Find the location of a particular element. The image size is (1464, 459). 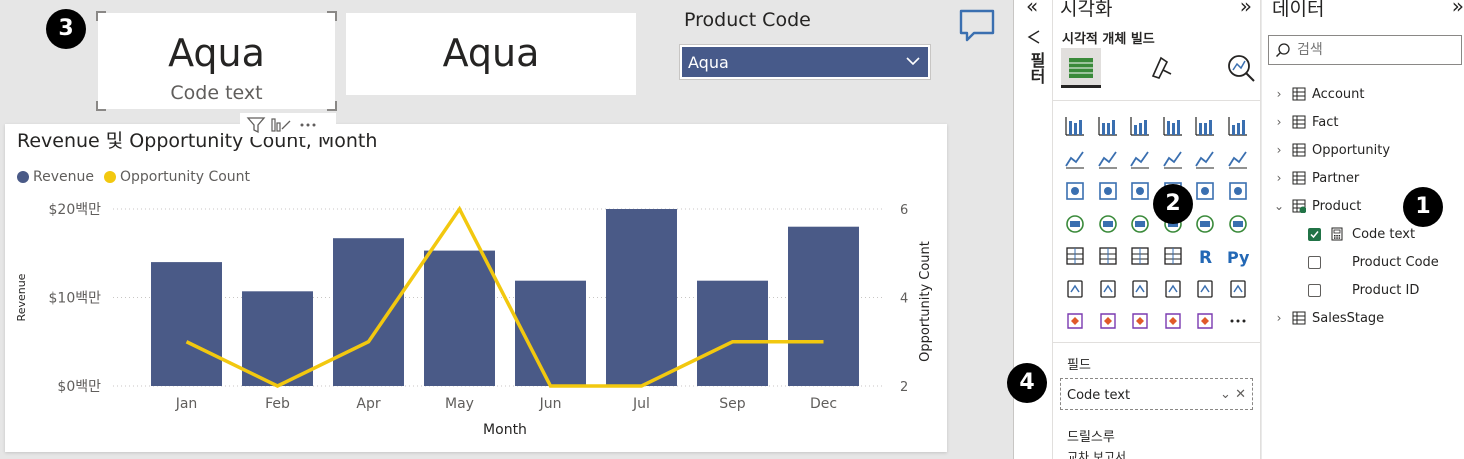

multirow-card-icon is located at coordinates (1238, 224).